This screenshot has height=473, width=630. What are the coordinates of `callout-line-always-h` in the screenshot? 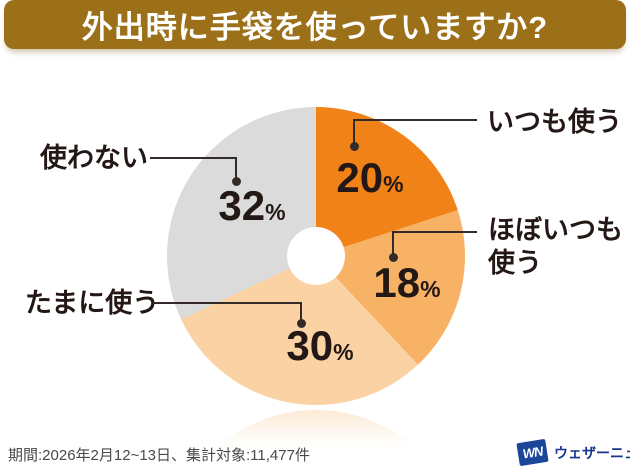 It's located at (415, 120).